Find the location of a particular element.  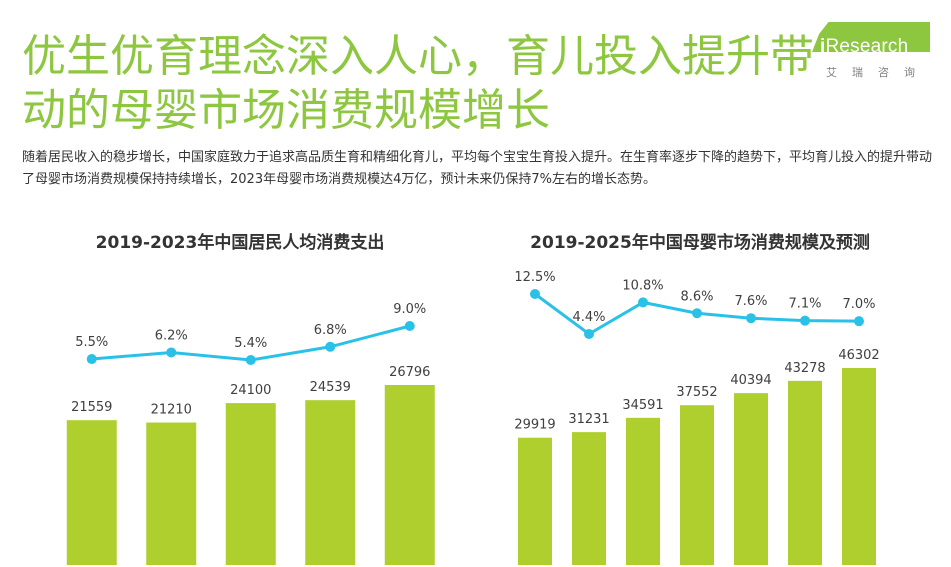

logo-subtitle: 艾瑞咨询 is located at coordinates (878, 72).